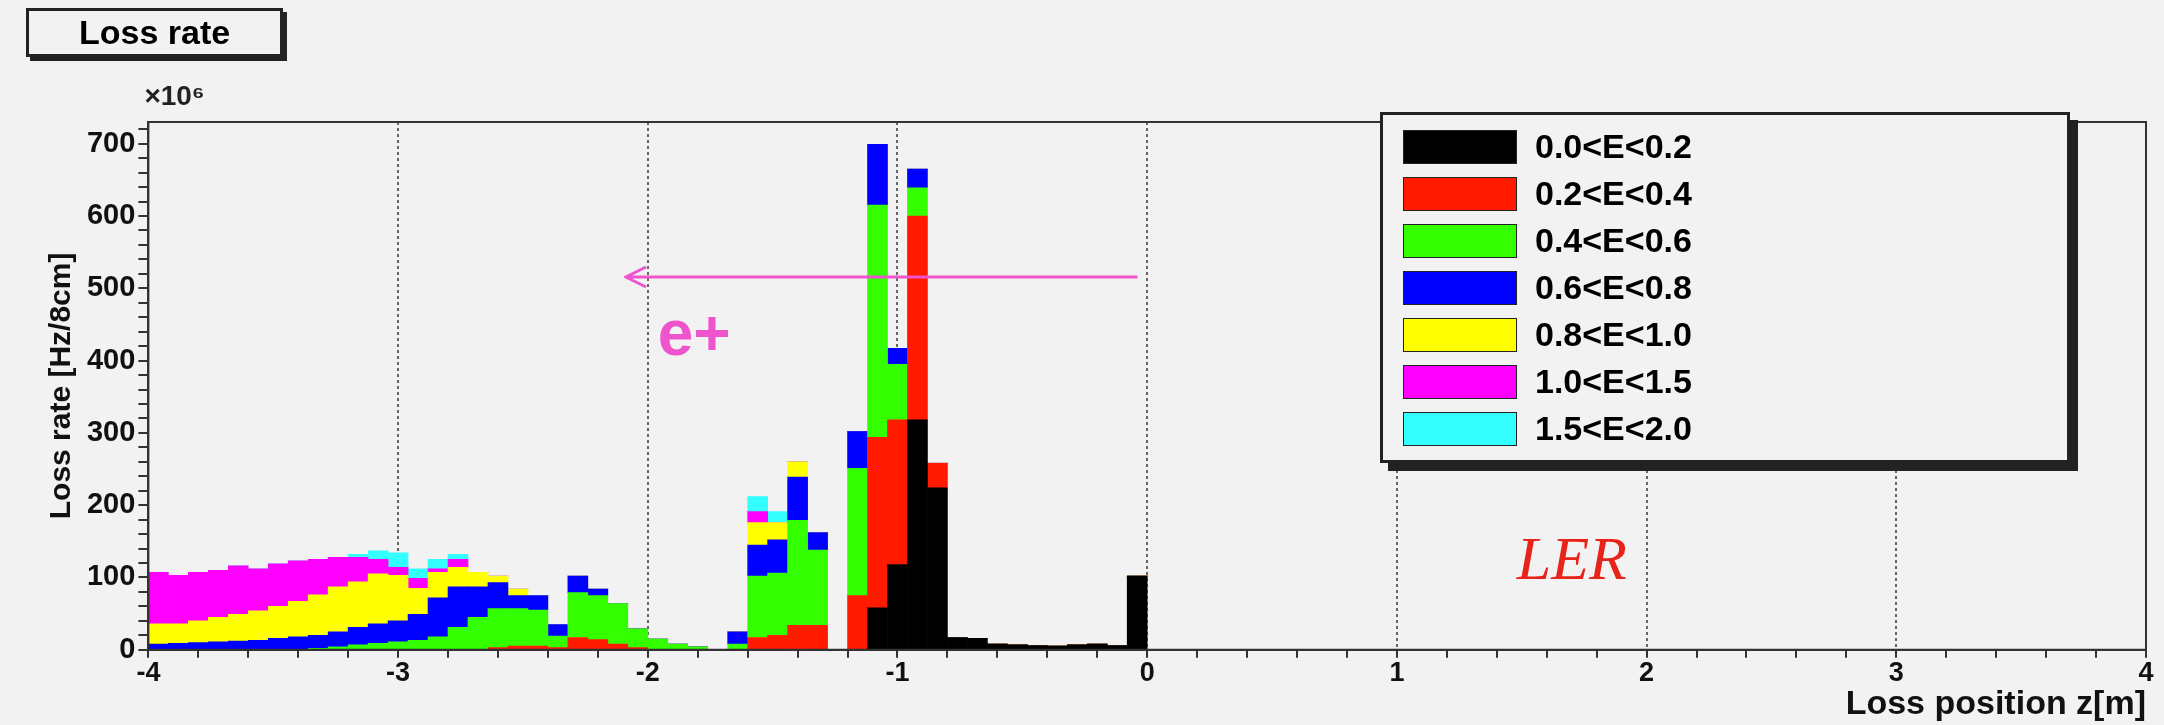 Image resolution: width=2164 pixels, height=725 pixels. What do you see at coordinates (111, 358) in the screenshot?
I see `y-tick-label: 400` at bounding box center [111, 358].